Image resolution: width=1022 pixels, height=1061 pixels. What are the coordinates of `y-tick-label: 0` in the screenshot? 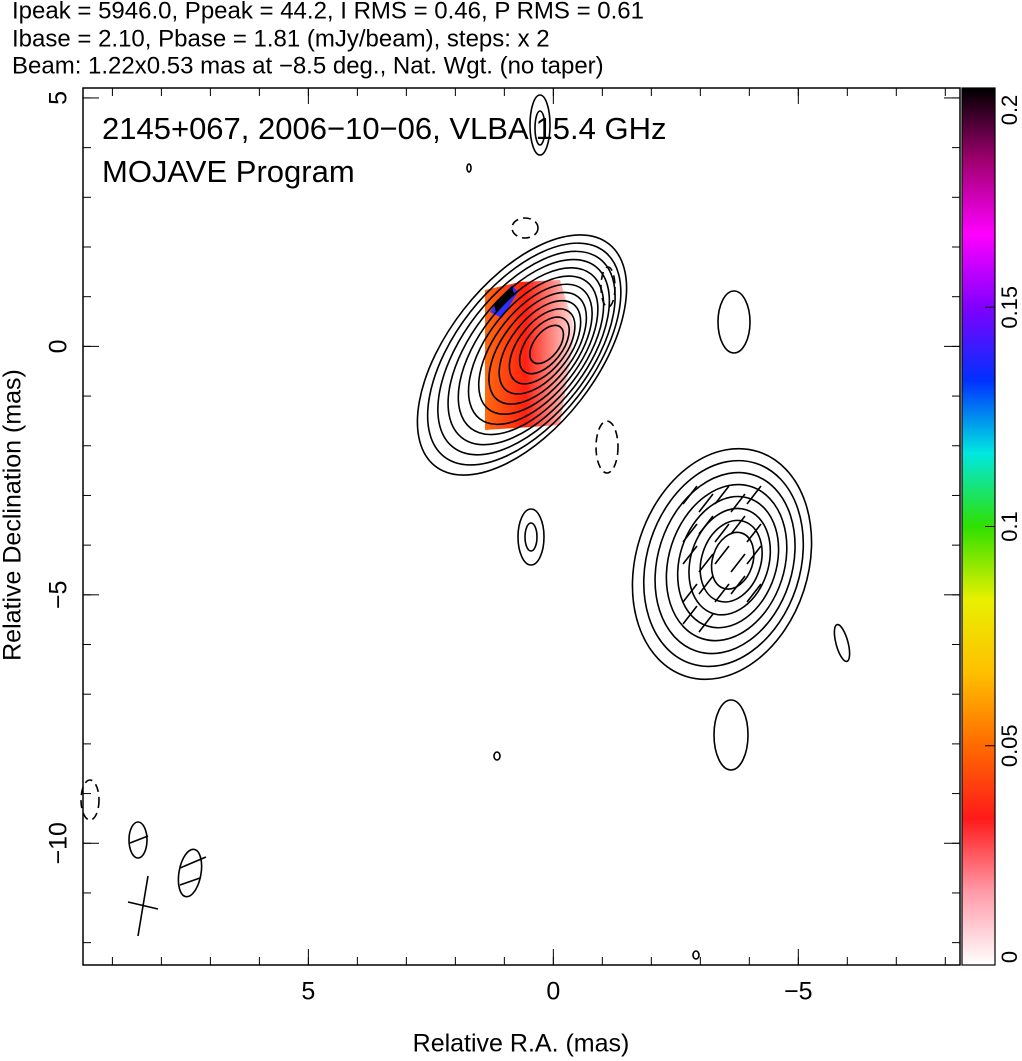 It's located at (59, 346).